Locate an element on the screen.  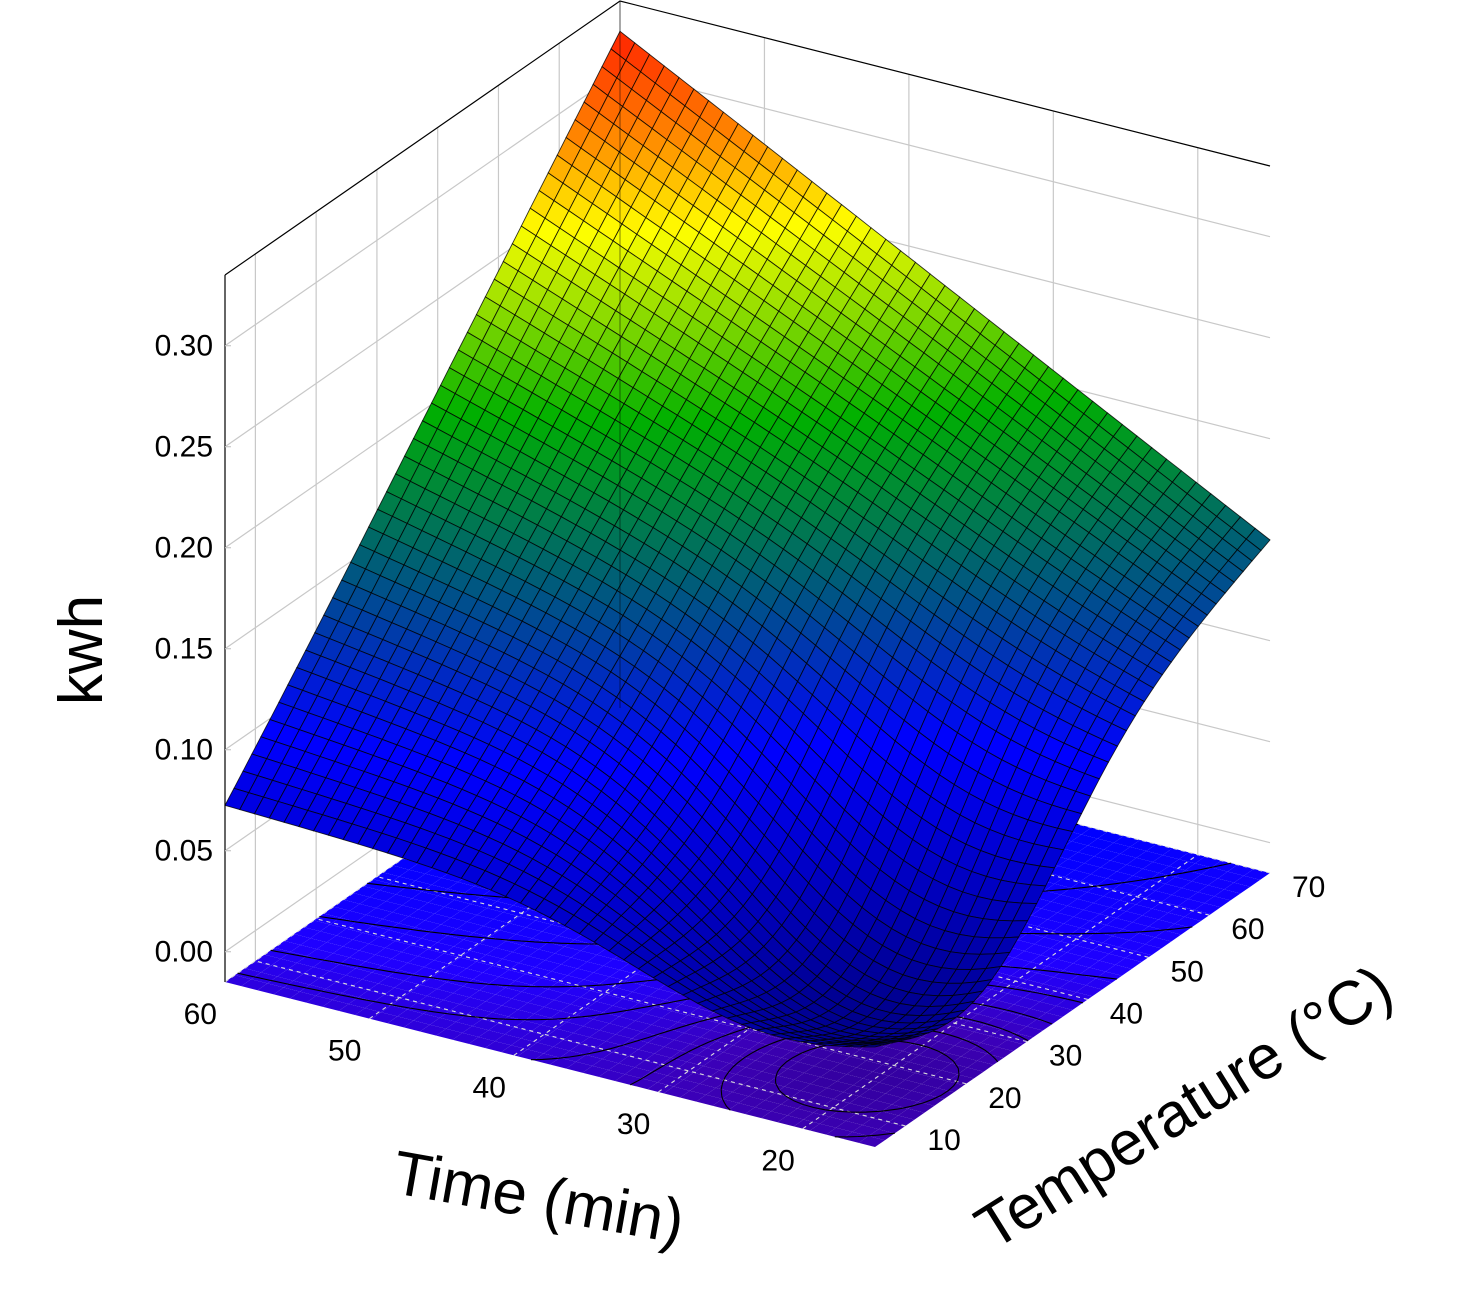
z-tick-label: 0.30 is located at coordinates (184, 346).